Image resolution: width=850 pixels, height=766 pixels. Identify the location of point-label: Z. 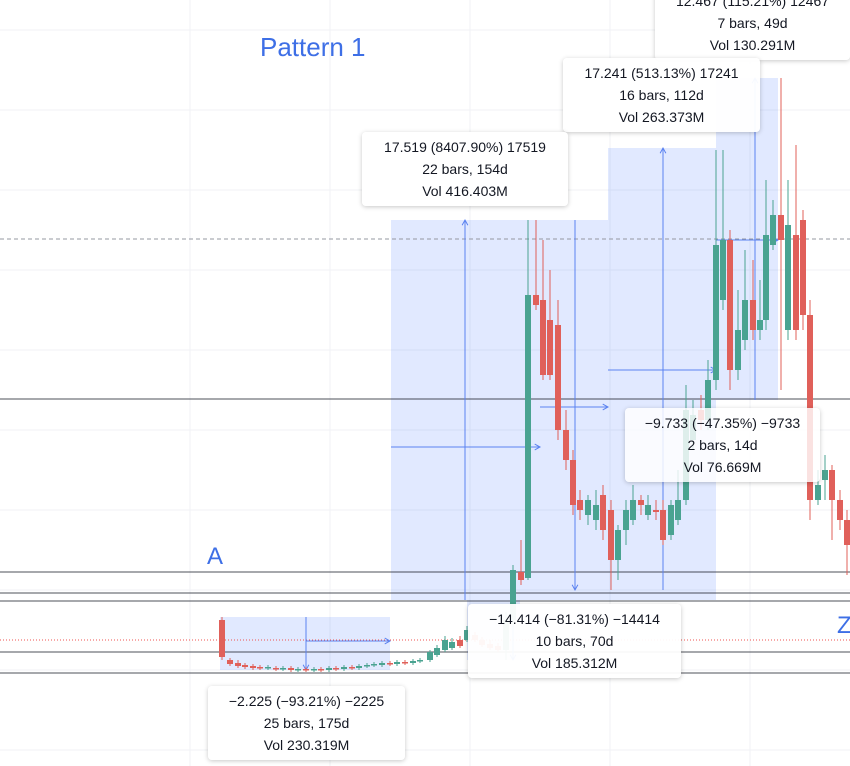
(843, 625).